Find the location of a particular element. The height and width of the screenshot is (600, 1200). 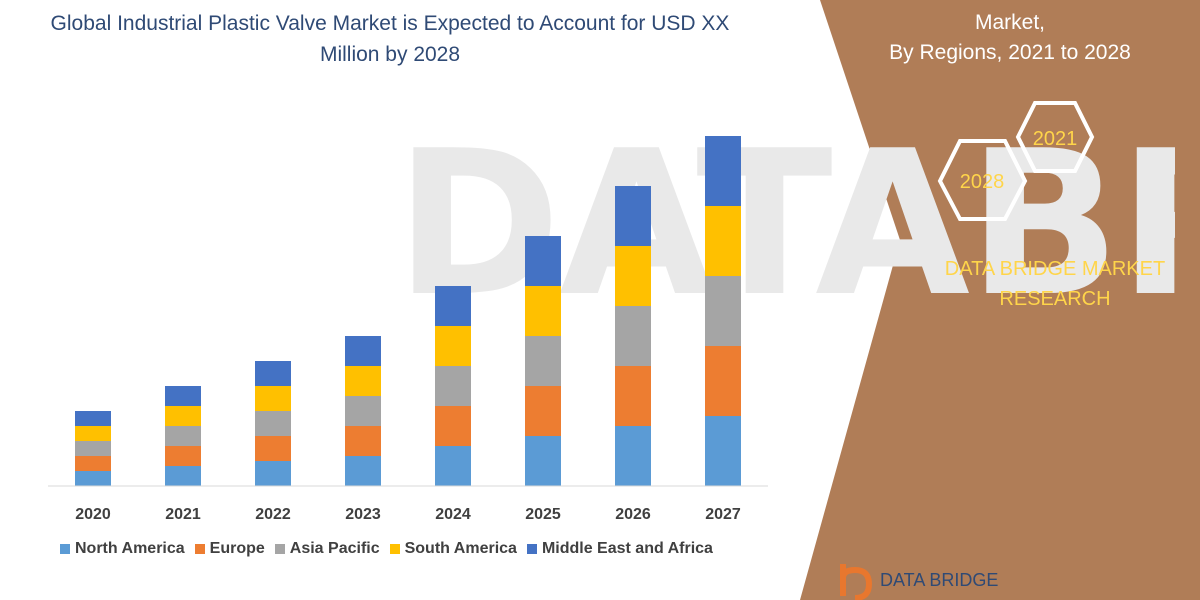

bar-2023-south-america is located at coordinates (363, 381).